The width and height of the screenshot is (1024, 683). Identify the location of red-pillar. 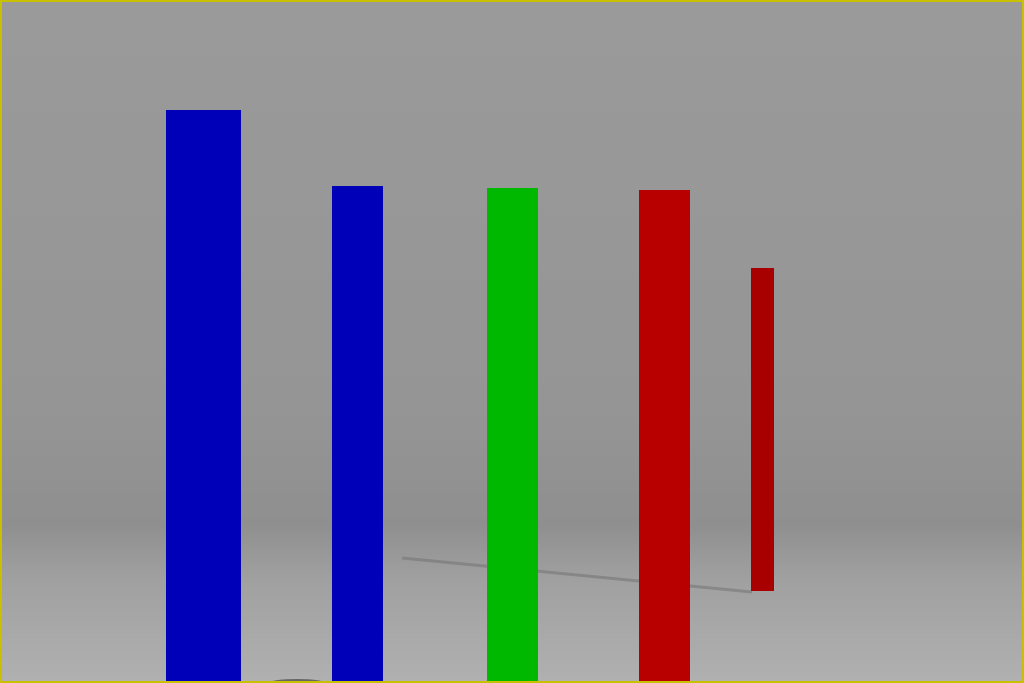
(664, 435).